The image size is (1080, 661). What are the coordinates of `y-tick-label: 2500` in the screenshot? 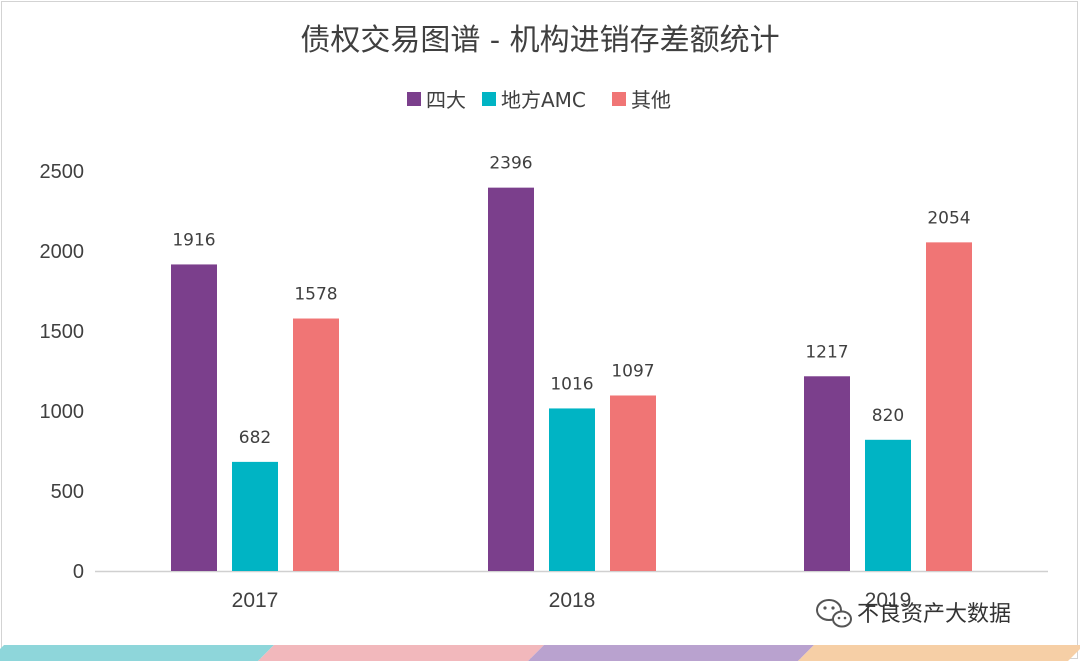 It's located at (62, 172).